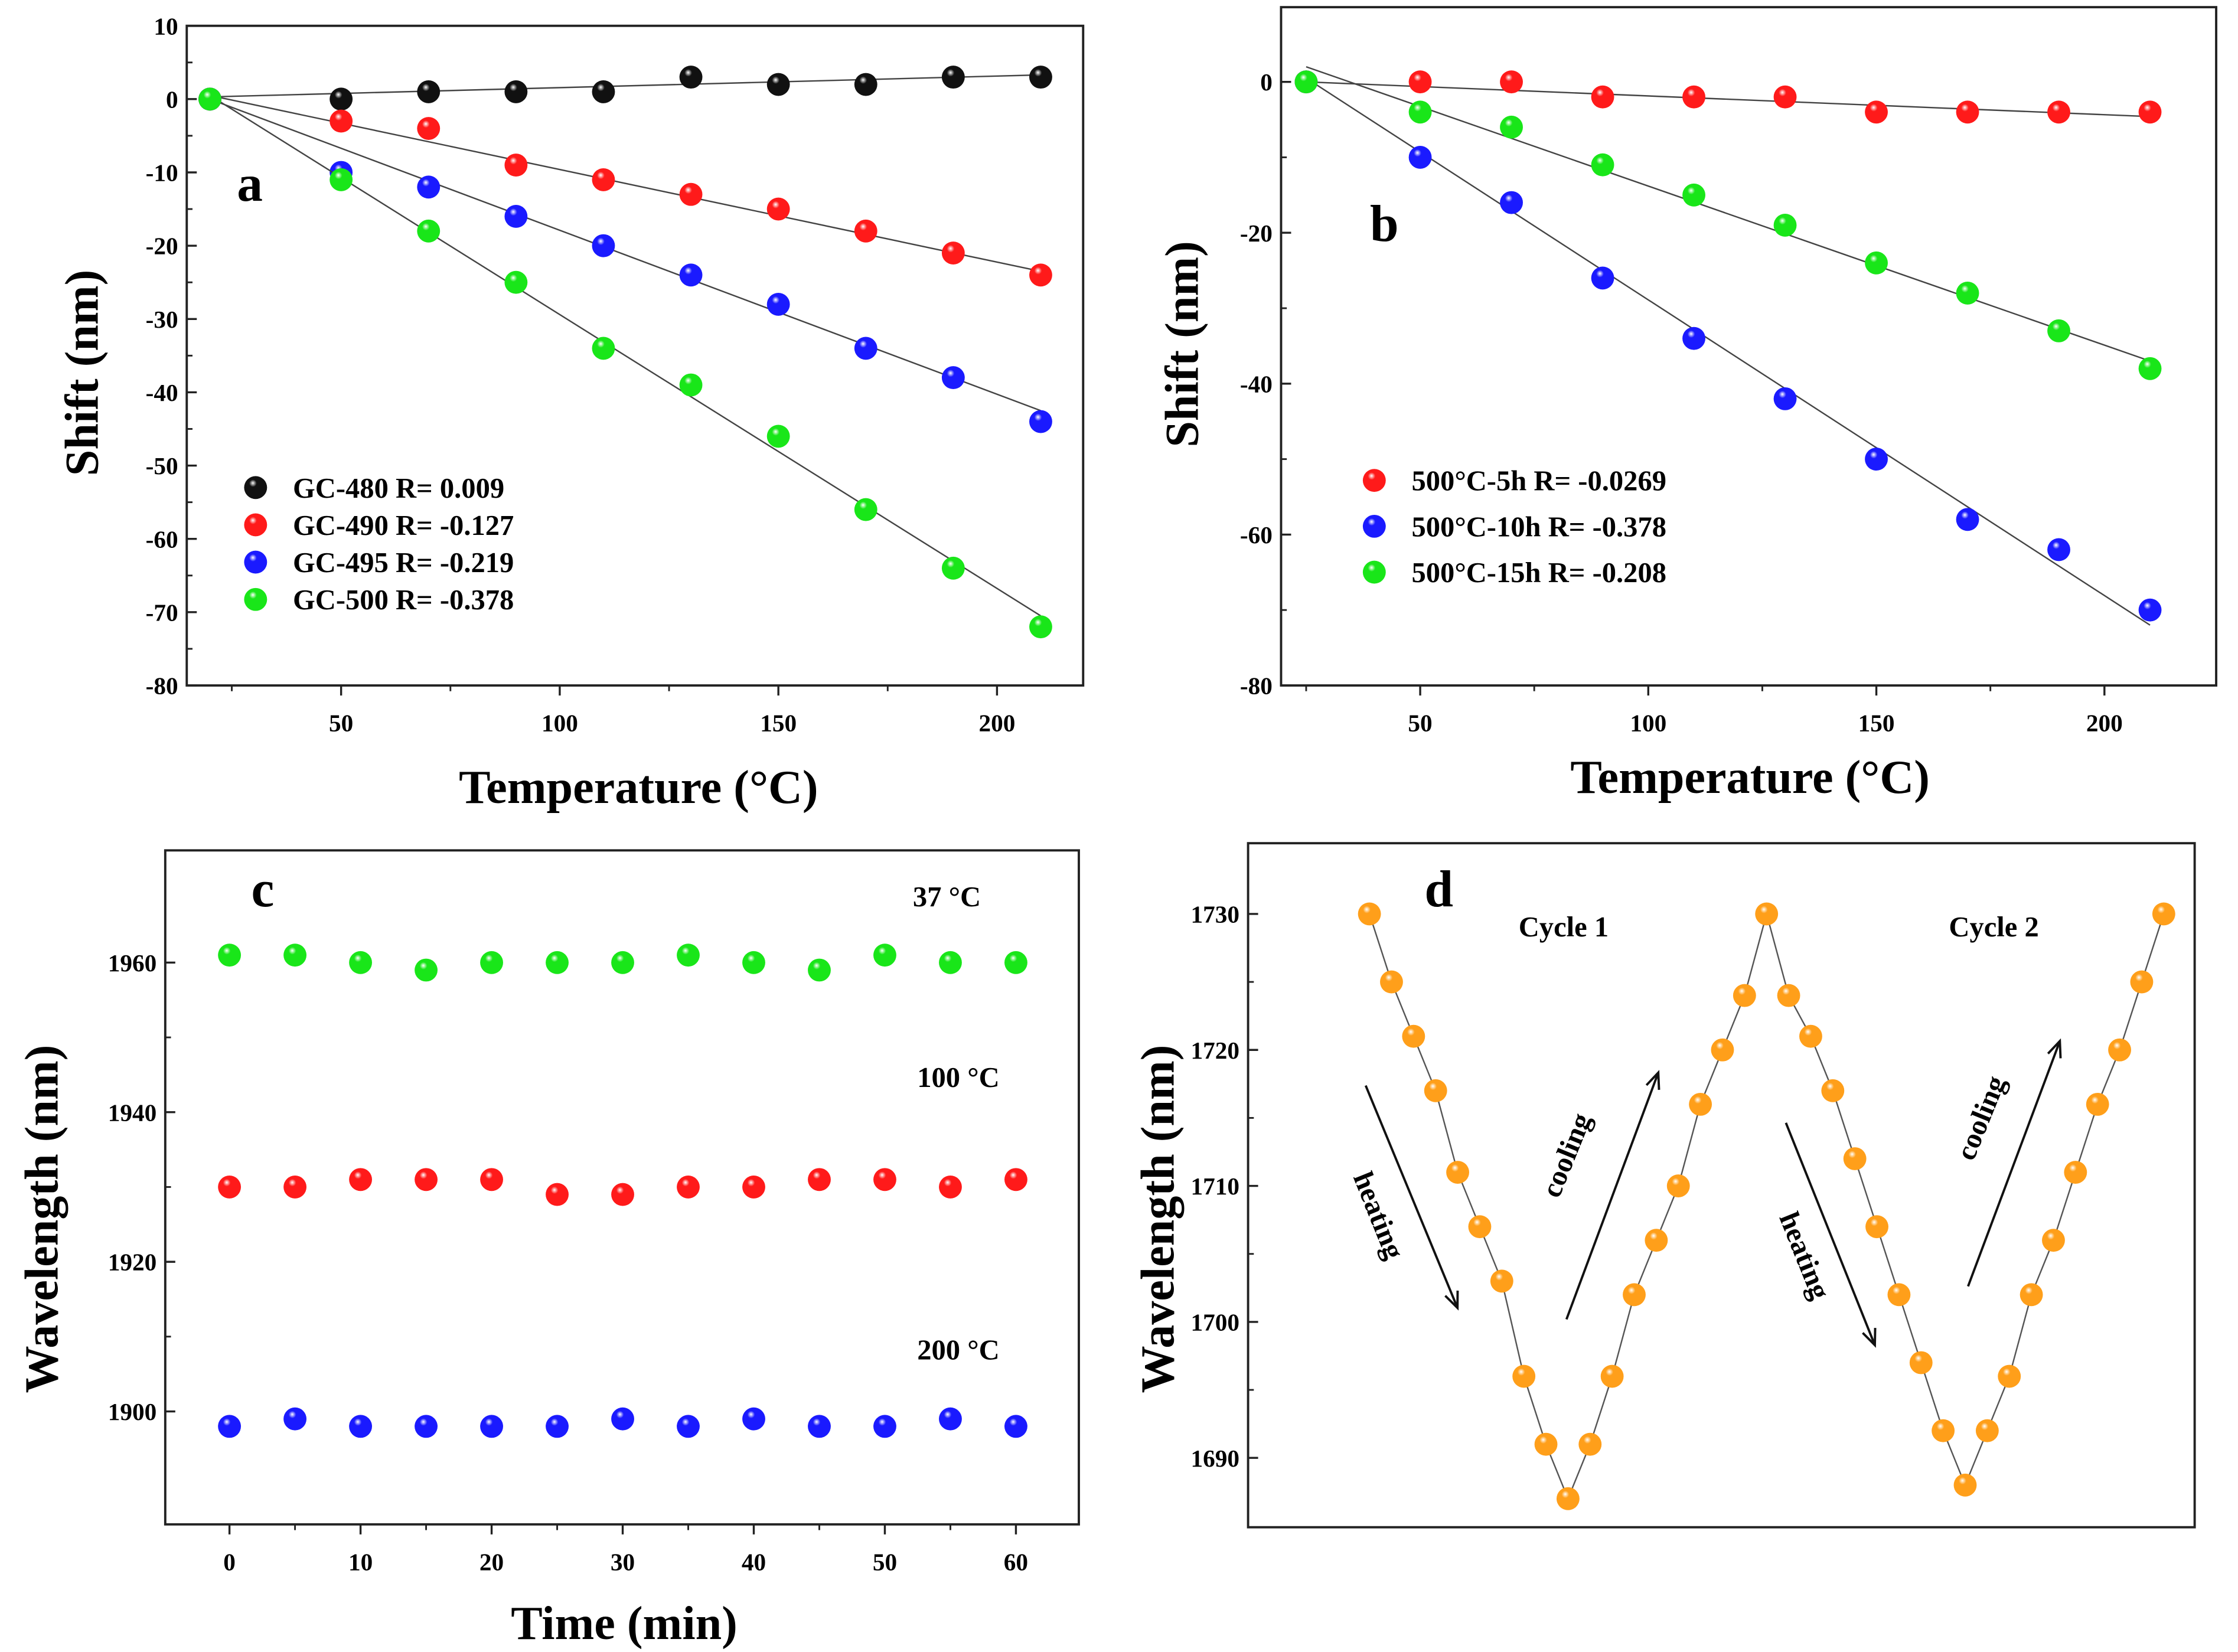  I want to click on y-tick-label: -20, so click(1256, 233).